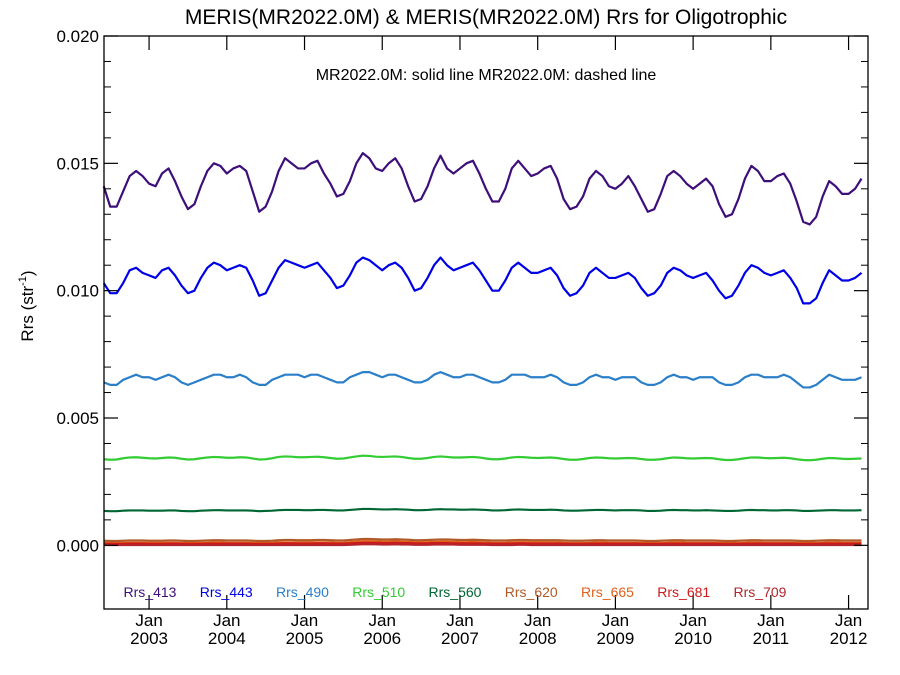 This screenshot has height=675, width=900. Describe the element at coordinates (770, 620) in the screenshot. I see `x-tick-month-8: Jan` at that location.